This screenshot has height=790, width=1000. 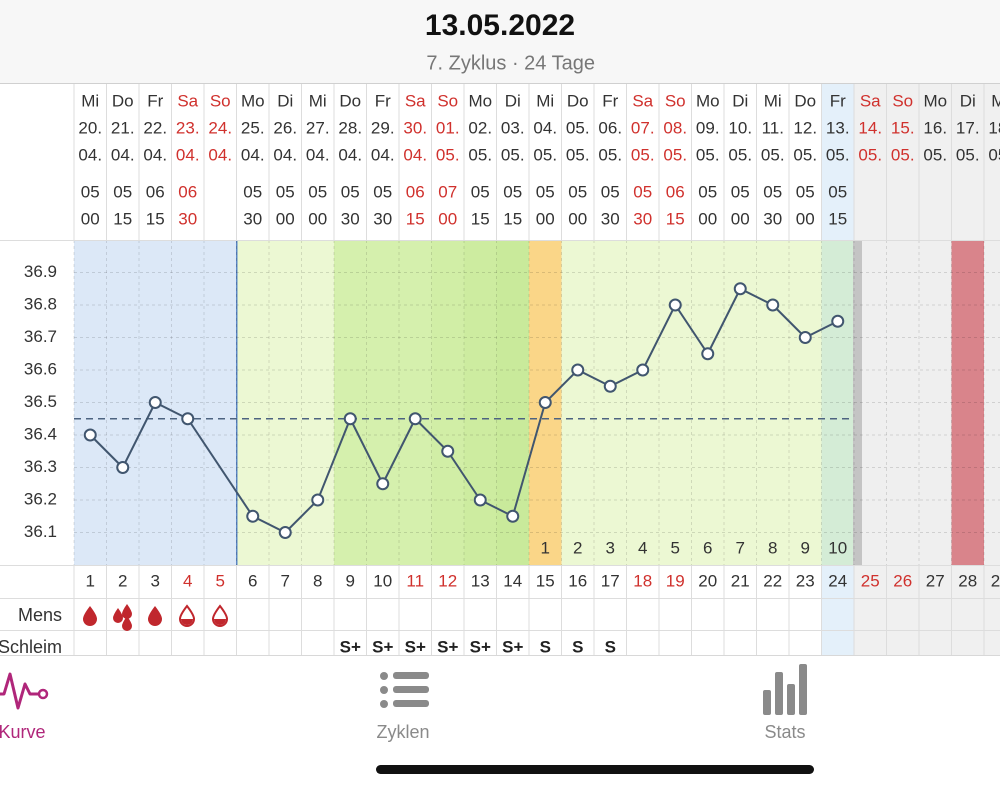 What do you see at coordinates (642, 580) in the screenshot?
I see `day-number: 18` at bounding box center [642, 580].